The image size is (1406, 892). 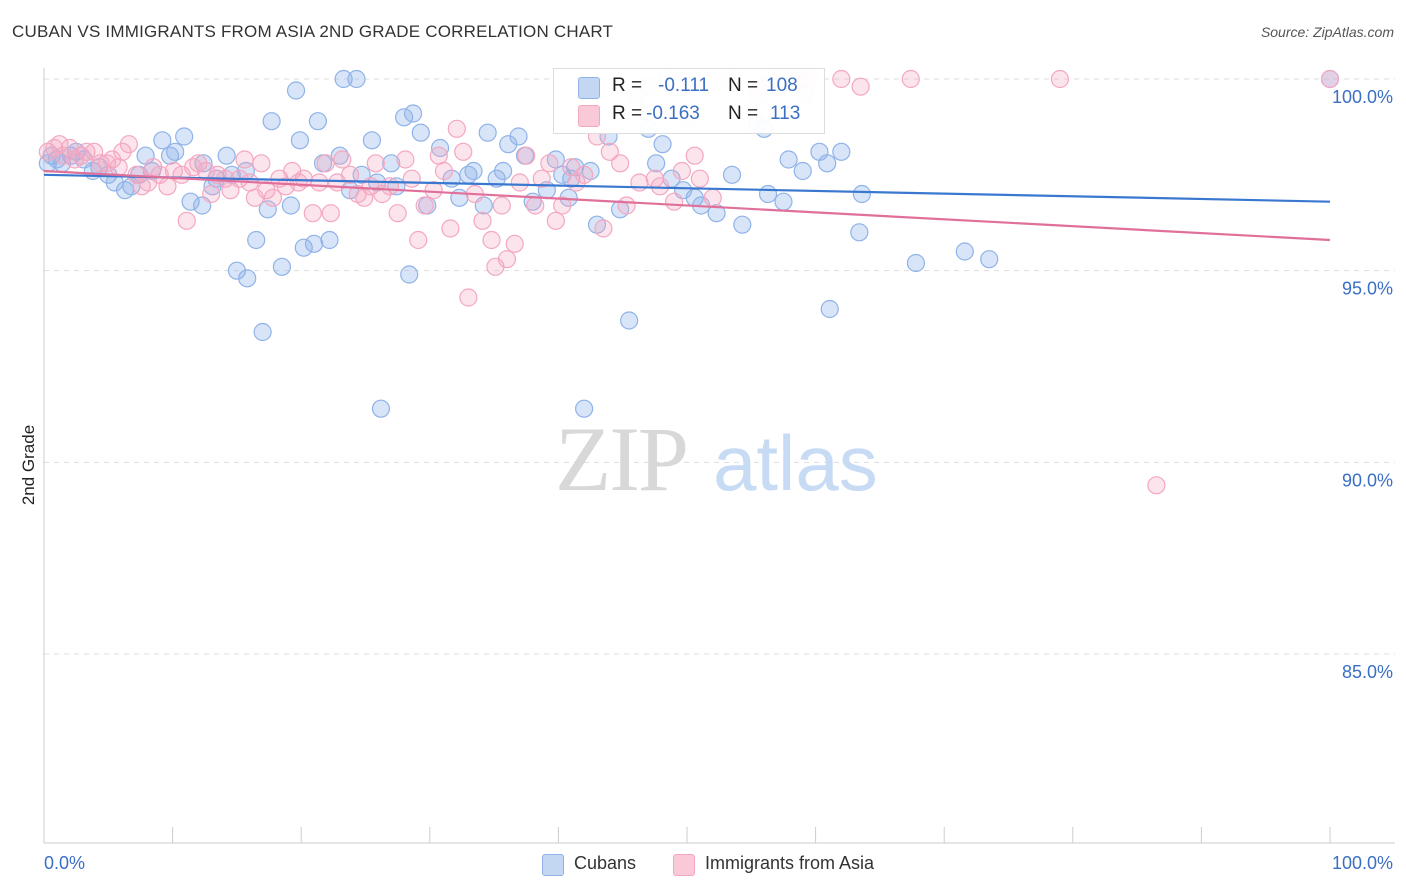 What do you see at coordinates (589, 116) in the screenshot?
I see `asia-swatch` at bounding box center [589, 116].